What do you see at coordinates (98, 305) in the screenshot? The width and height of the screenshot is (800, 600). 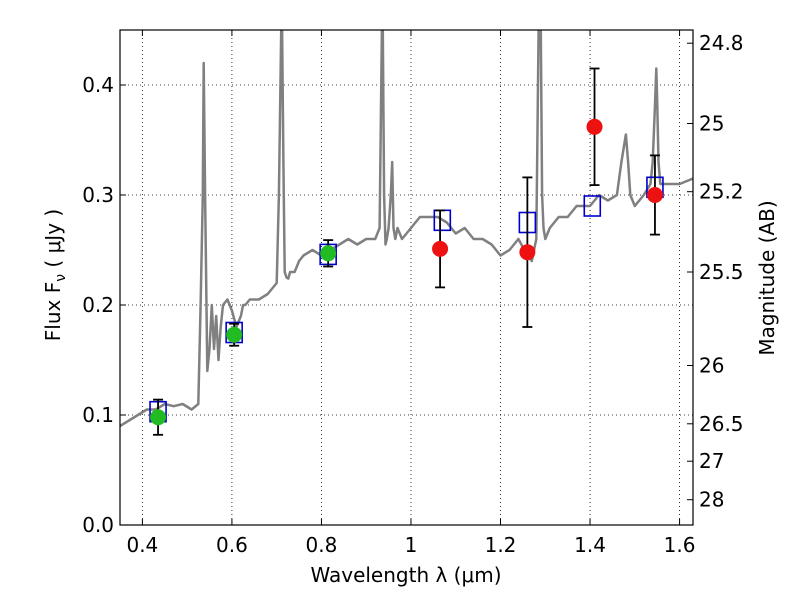 I see `y-tick-label: 0.2` at bounding box center [98, 305].